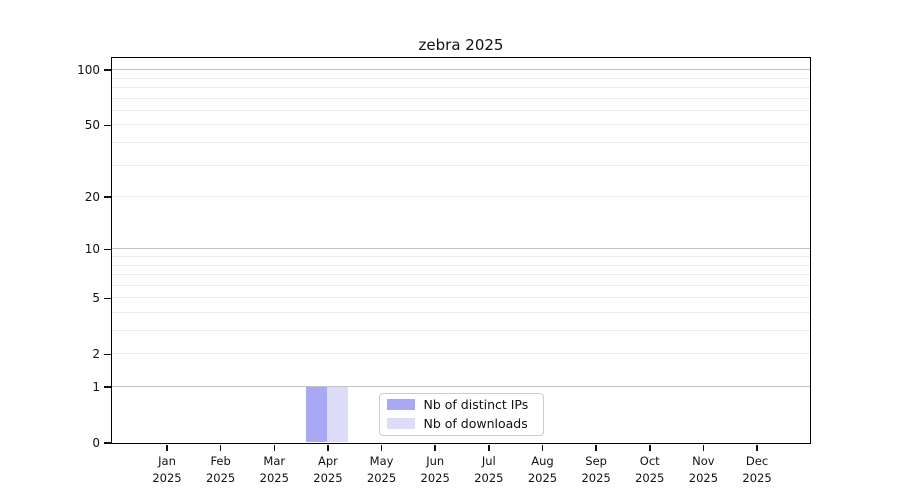  What do you see at coordinates (96, 387) in the screenshot?
I see `y-tick-label: 1` at bounding box center [96, 387].